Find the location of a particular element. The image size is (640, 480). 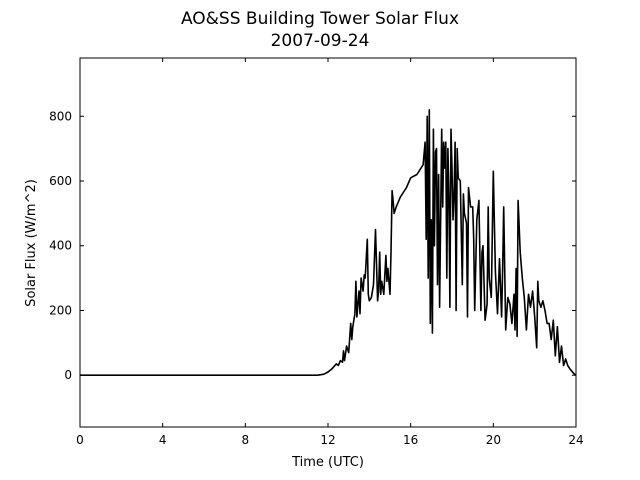

y-tick-label-3: 600 is located at coordinates (60, 181).